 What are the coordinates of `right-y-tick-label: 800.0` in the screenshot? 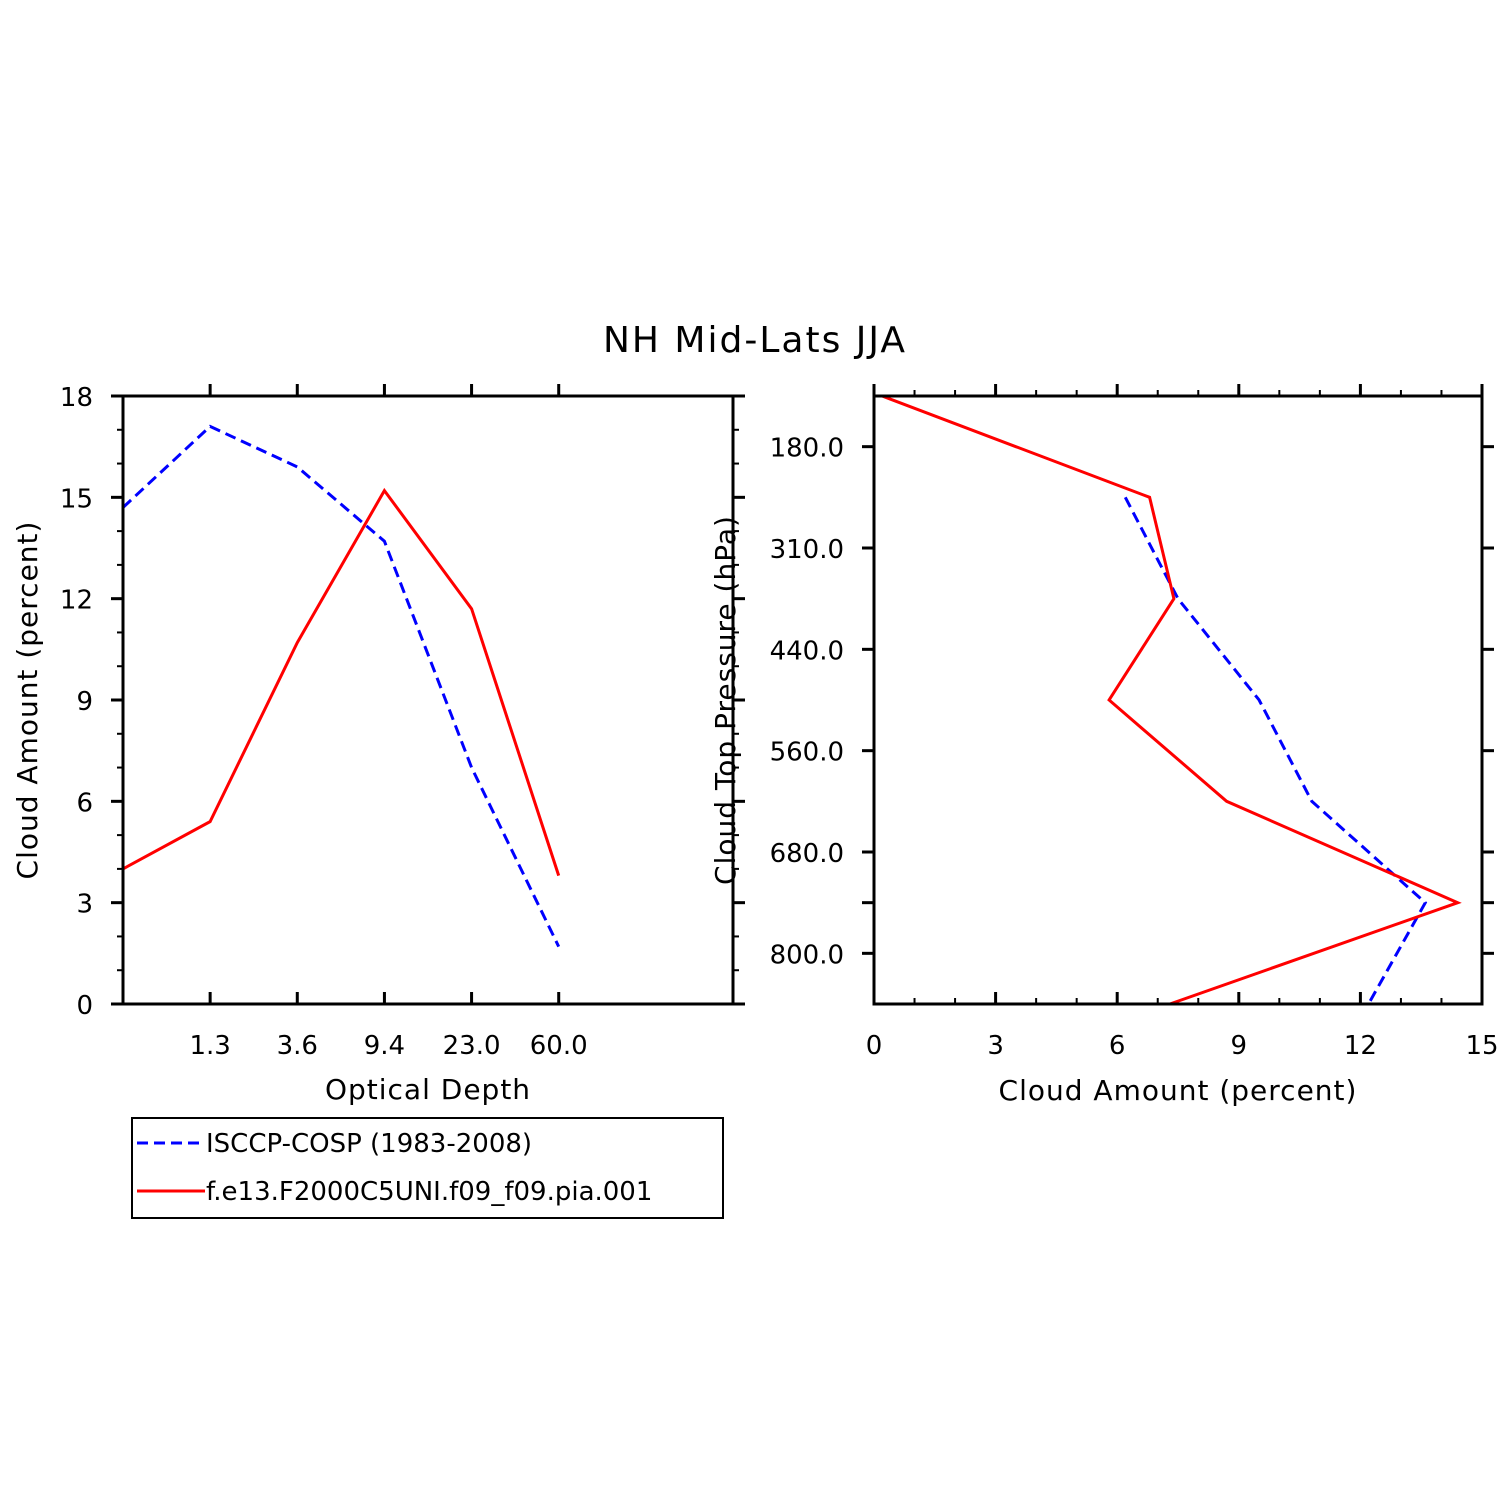 It's located at (807, 955).